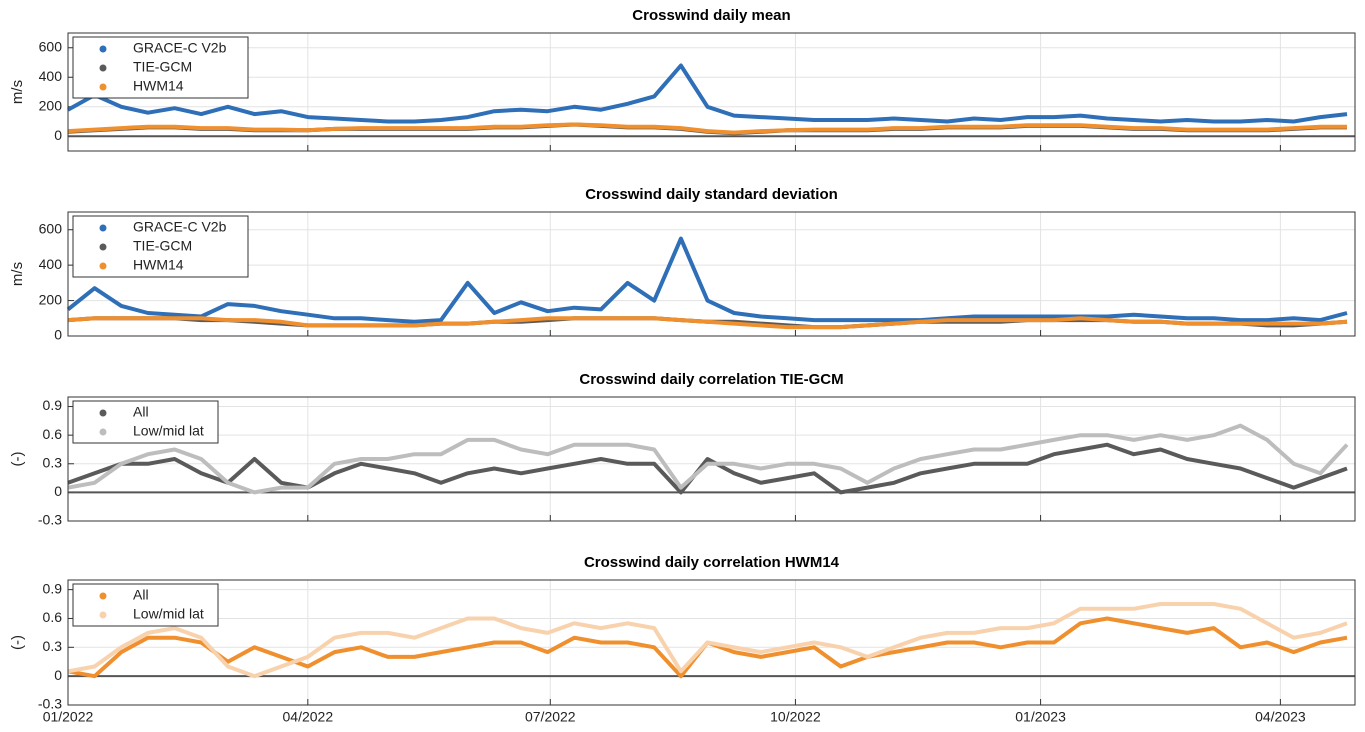 The width and height of the screenshot is (1365, 732). Describe the element at coordinates (308, 717) in the screenshot. I see `x-tick-label: 04/2022` at that location.